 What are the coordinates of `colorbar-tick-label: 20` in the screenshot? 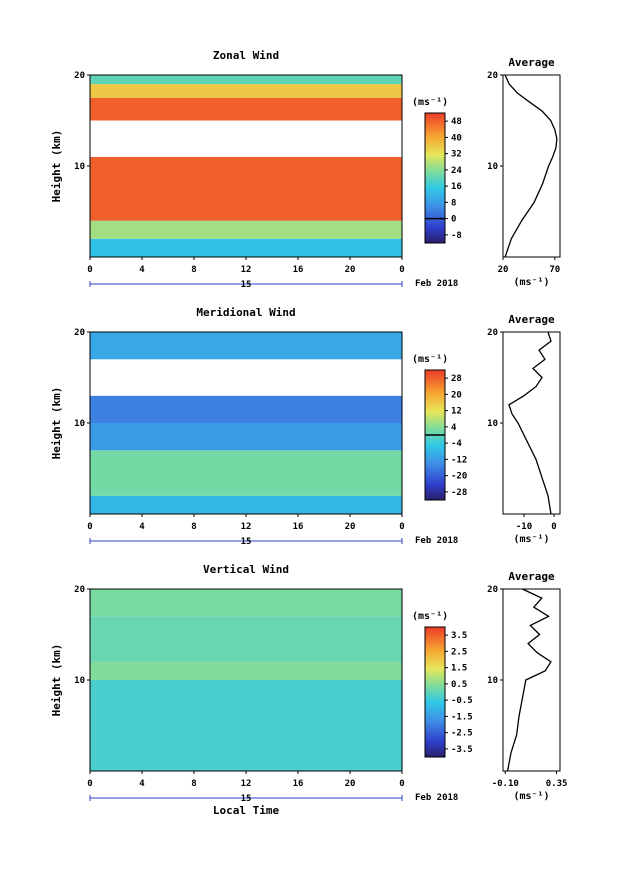 It's located at (456, 395).